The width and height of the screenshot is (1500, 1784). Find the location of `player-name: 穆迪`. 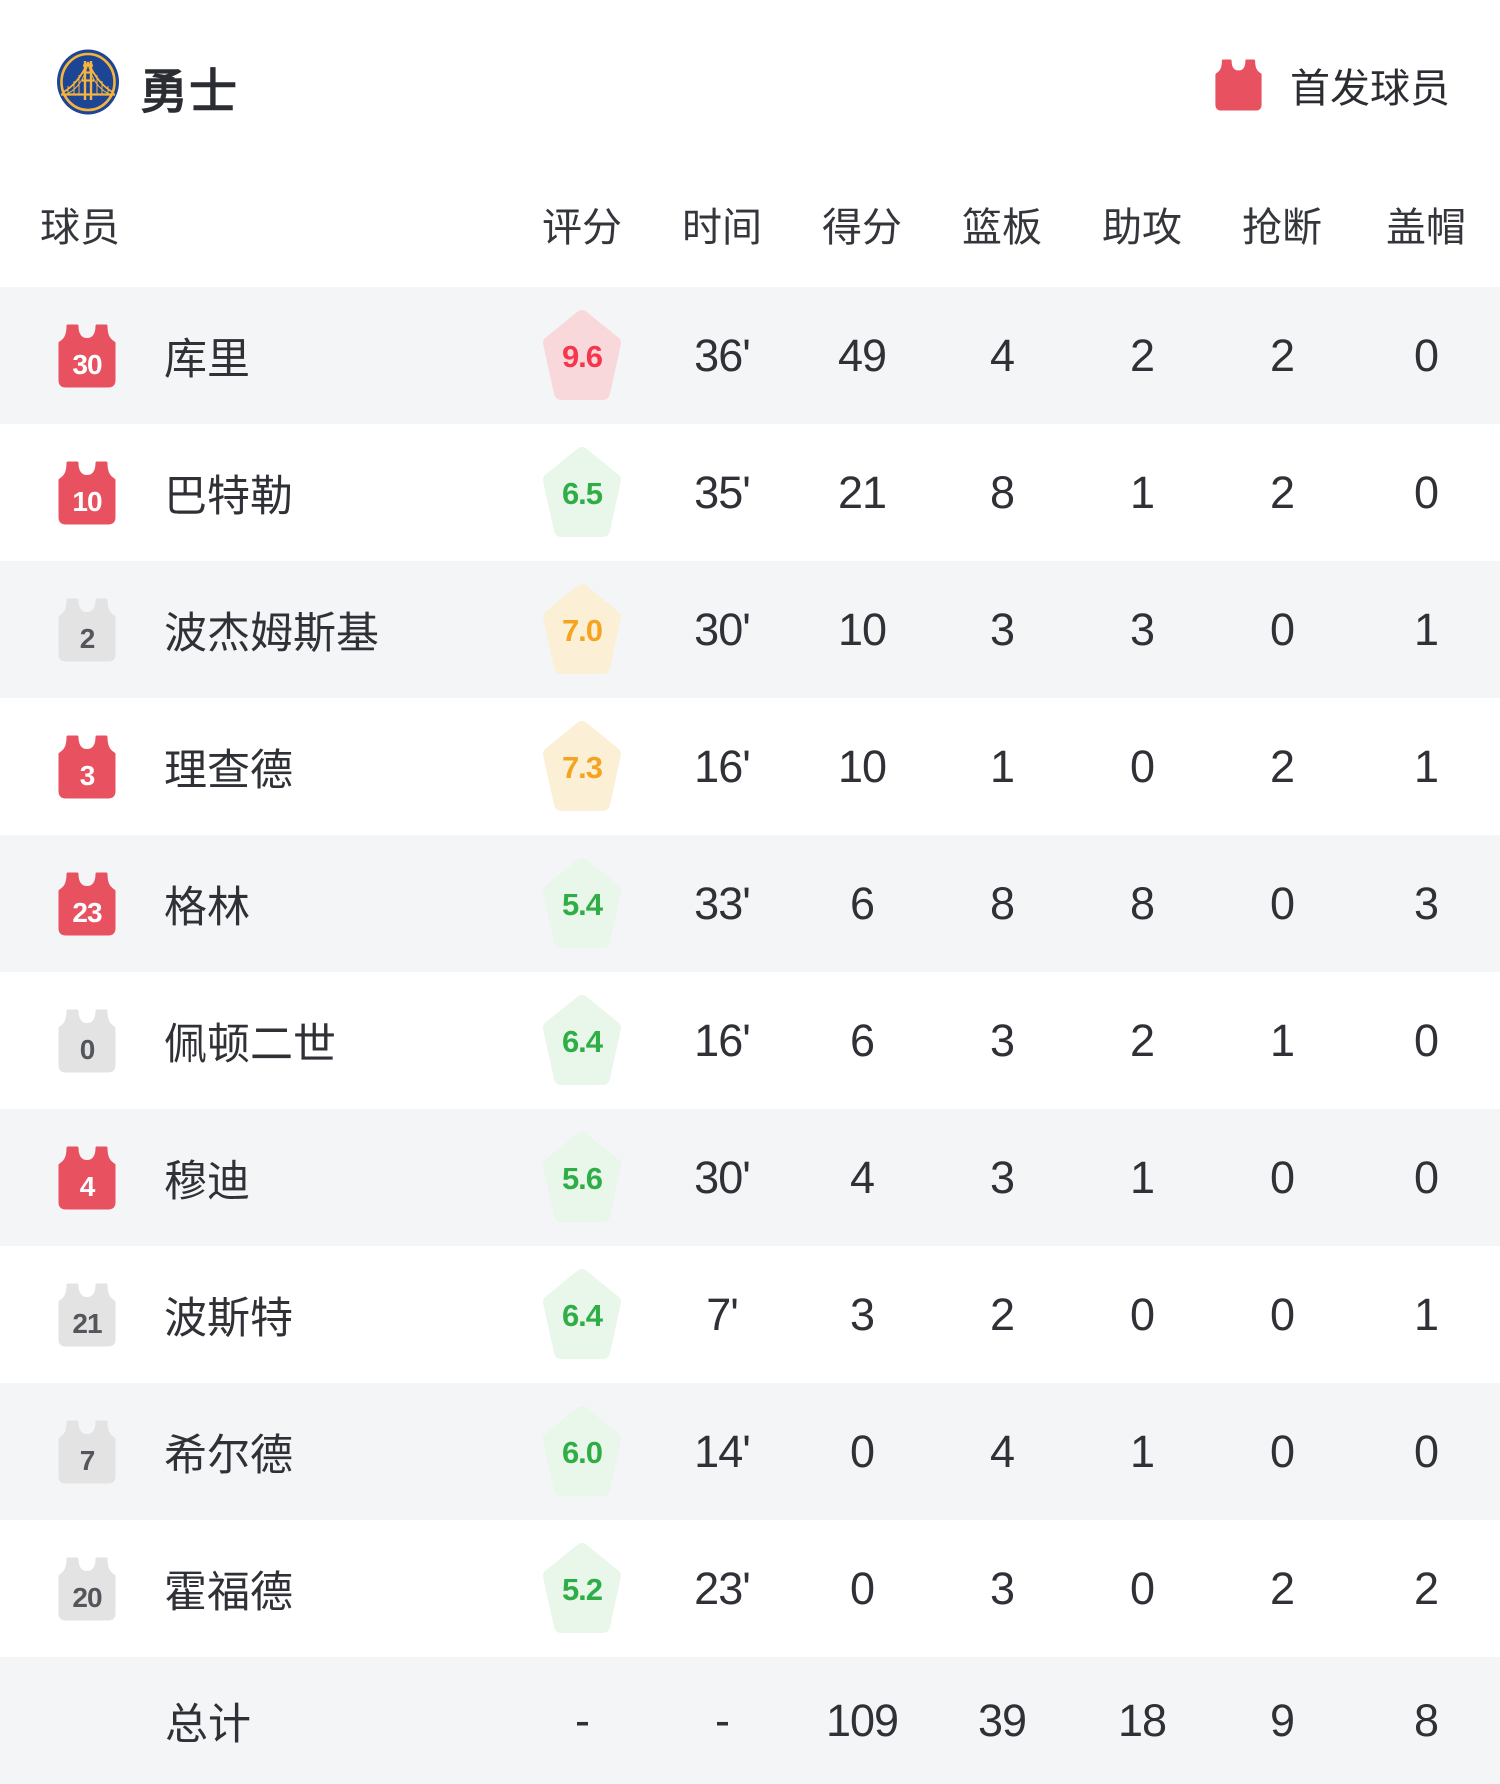

player-name: 穆迪 is located at coordinates (207, 1181).